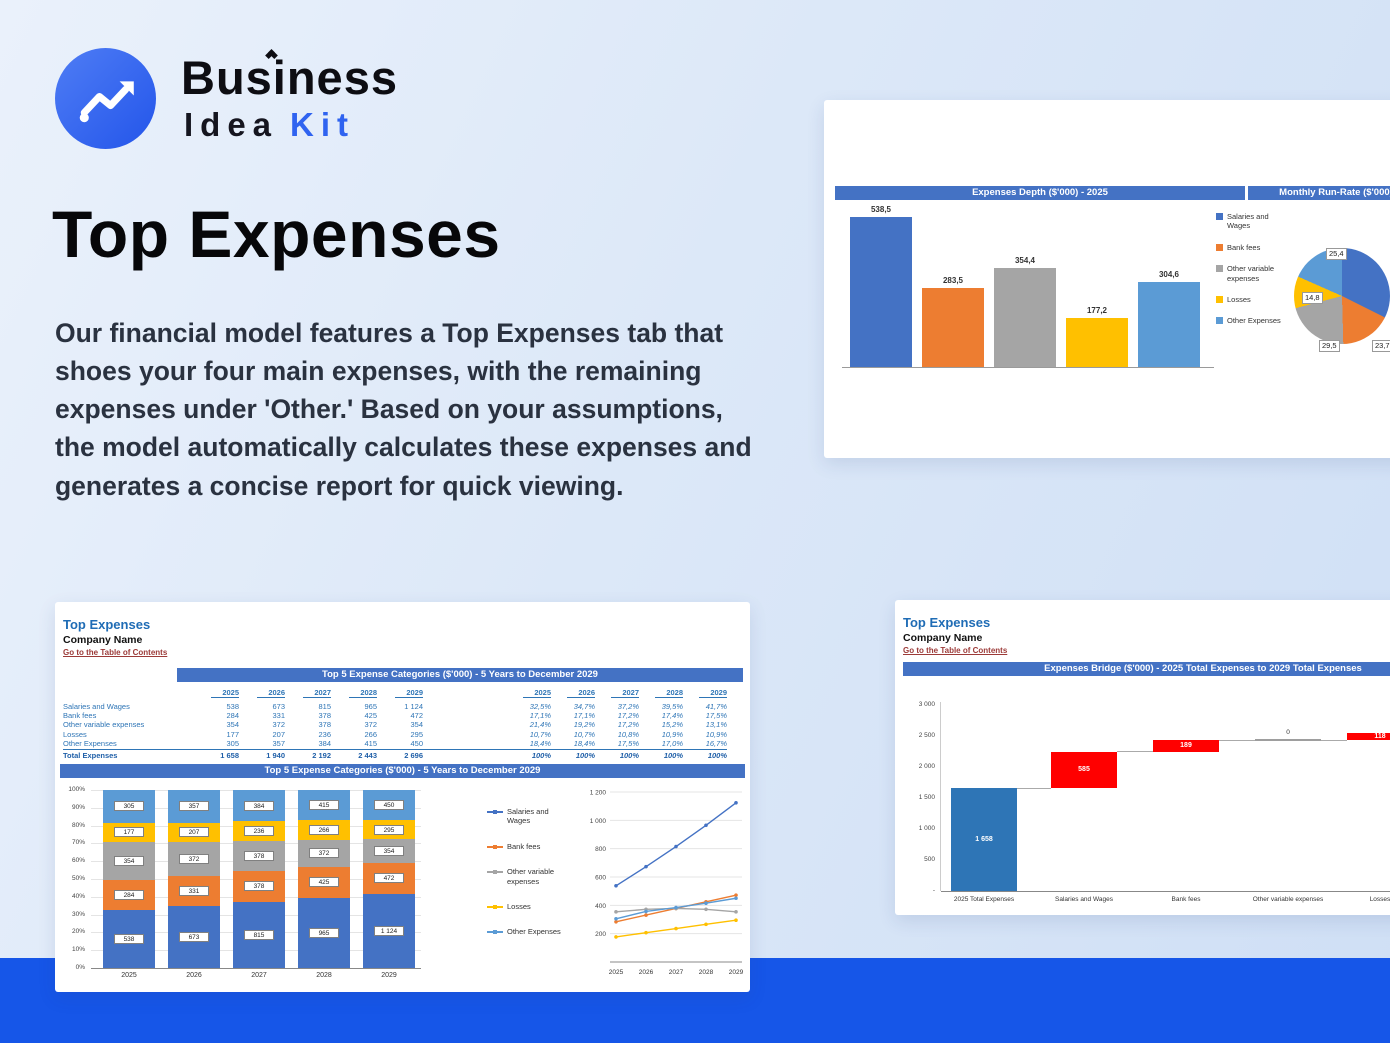 Image resolution: width=1390 pixels, height=1043 pixels. What do you see at coordinates (259, 886) in the screenshot?
I see `segment-value-label: 378` at bounding box center [259, 886].